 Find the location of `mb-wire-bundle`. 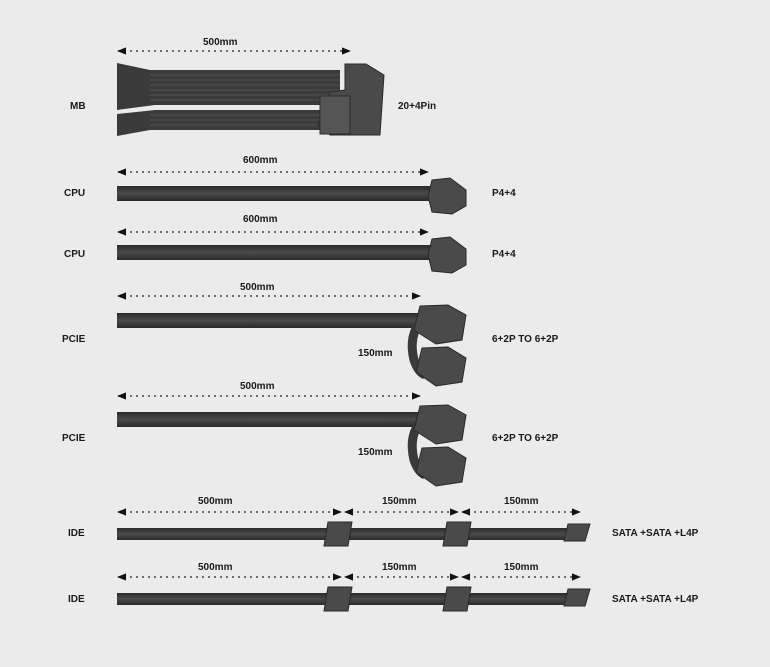

mb-wire-bundle is located at coordinates (228, 99).